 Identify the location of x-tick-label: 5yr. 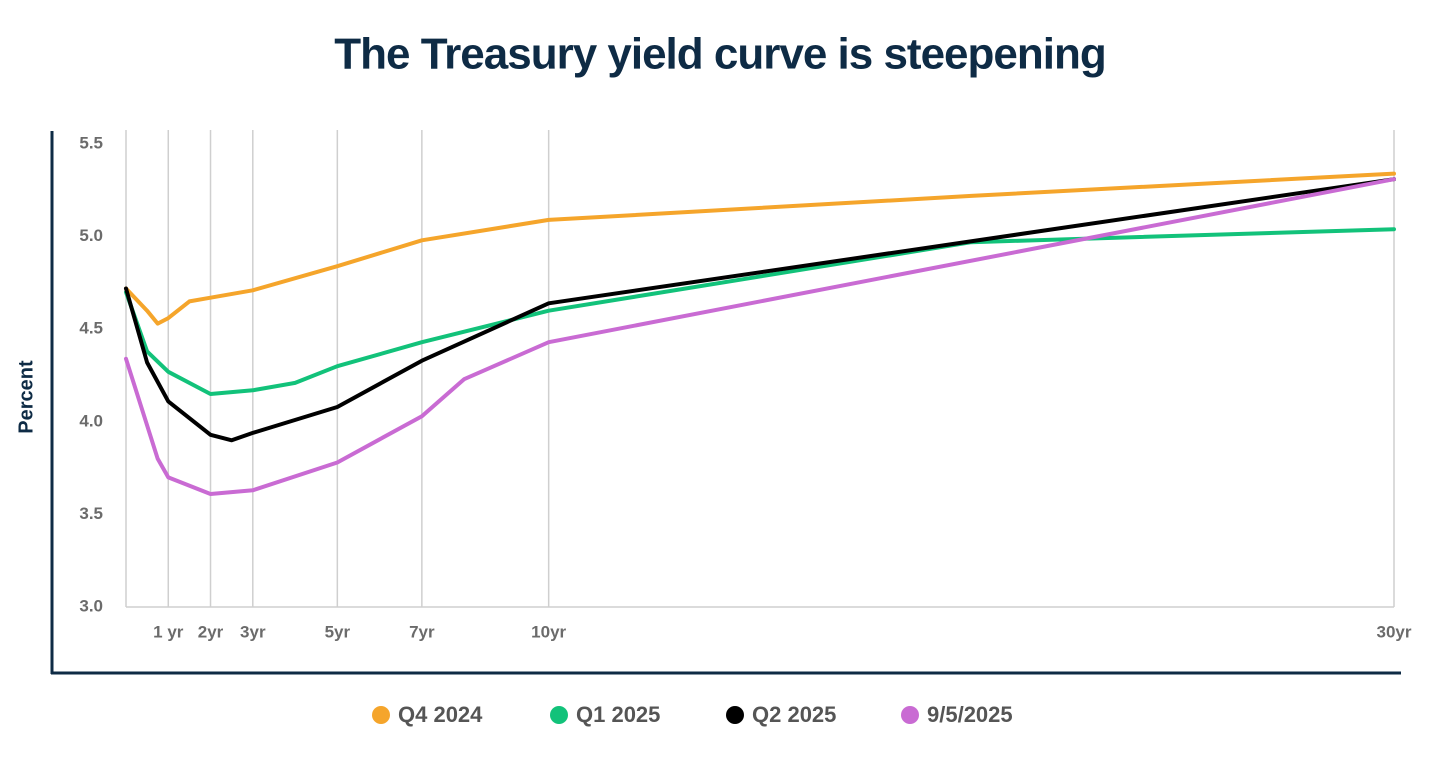
(338, 631).